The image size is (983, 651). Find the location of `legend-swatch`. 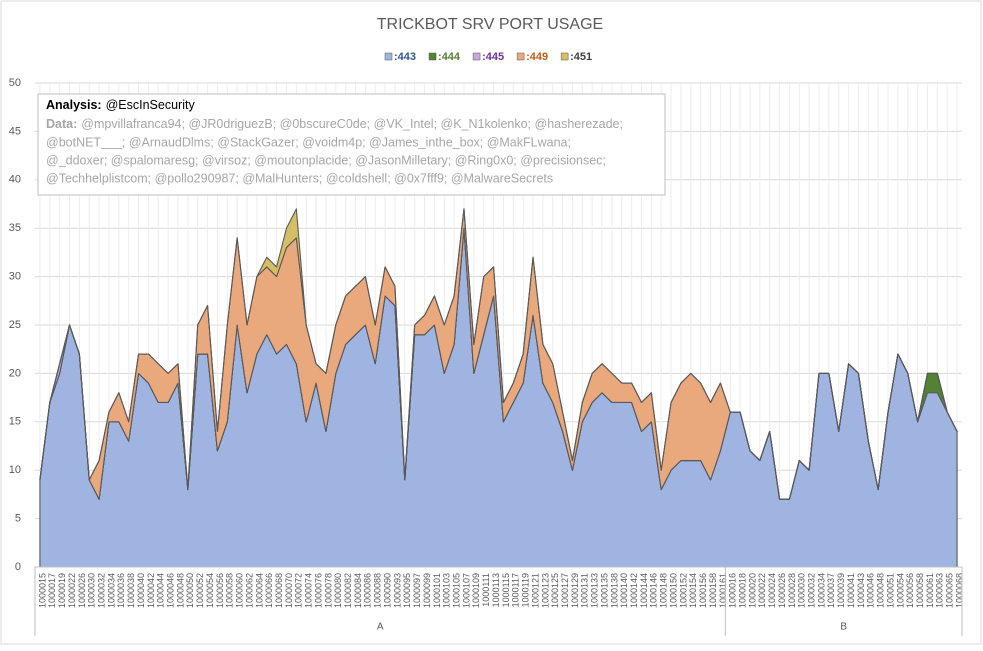

legend-swatch is located at coordinates (476, 56).